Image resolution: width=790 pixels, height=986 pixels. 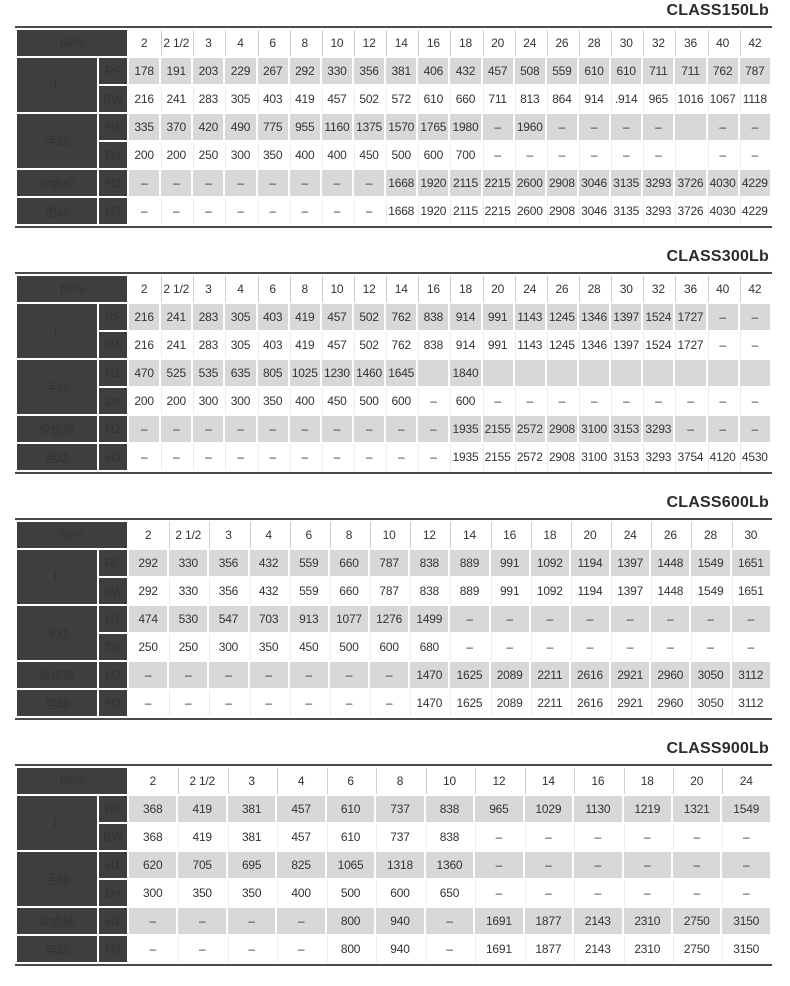 I want to click on value-cell: 1067, so click(x=722, y=99).